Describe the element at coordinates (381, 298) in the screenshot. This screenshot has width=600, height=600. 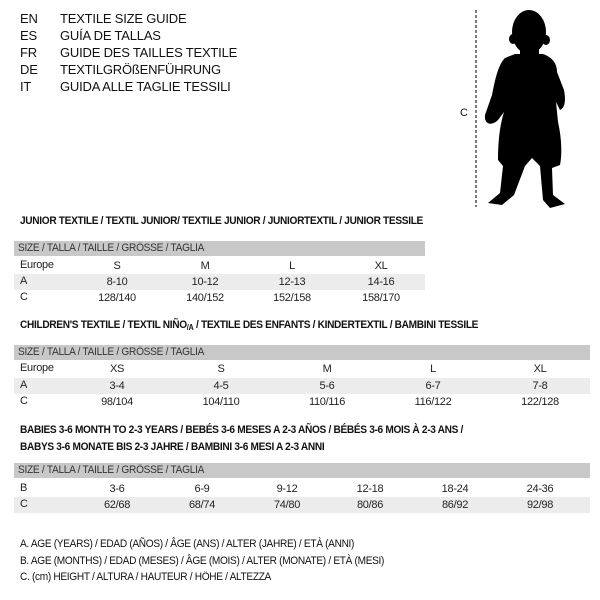
I see `cell: 158/170` at that location.